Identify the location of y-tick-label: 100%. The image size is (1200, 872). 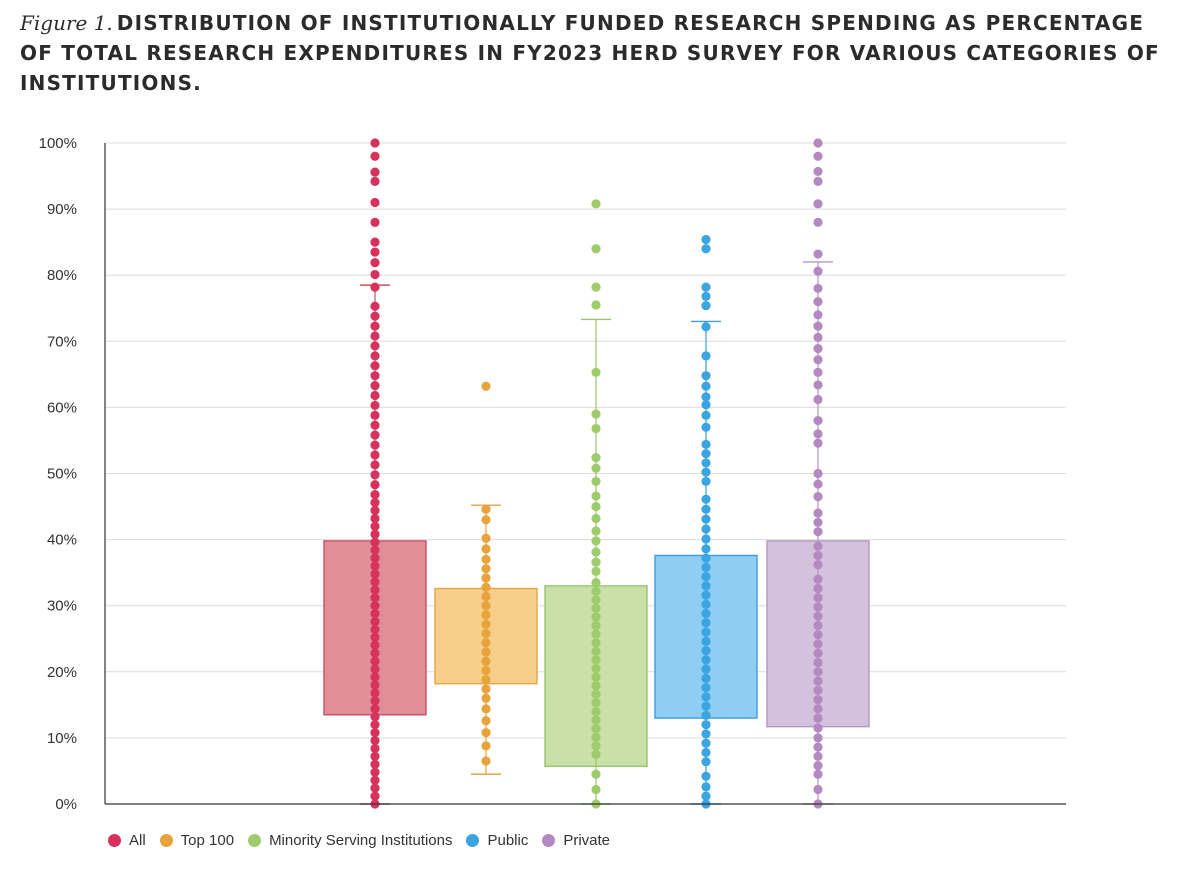
(58, 143).